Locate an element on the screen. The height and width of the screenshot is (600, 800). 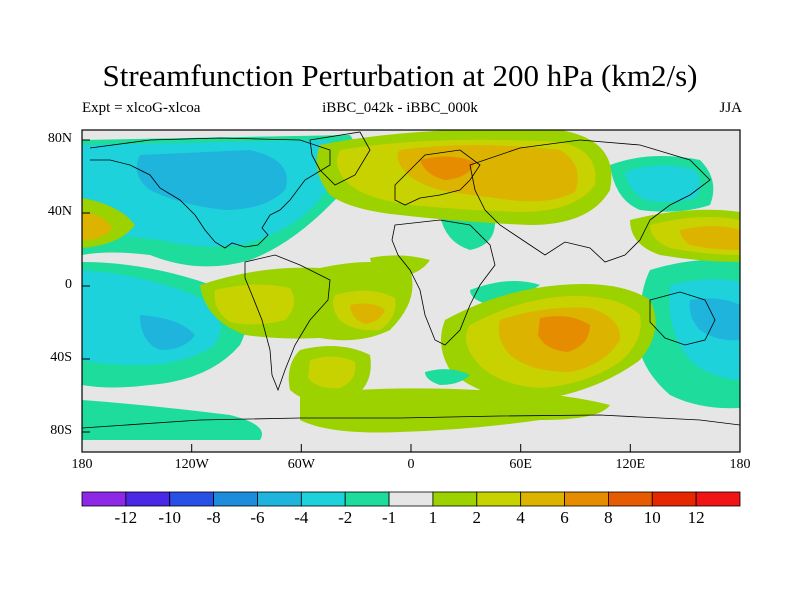
colorbar-label: -6 is located at coordinates (257, 517).